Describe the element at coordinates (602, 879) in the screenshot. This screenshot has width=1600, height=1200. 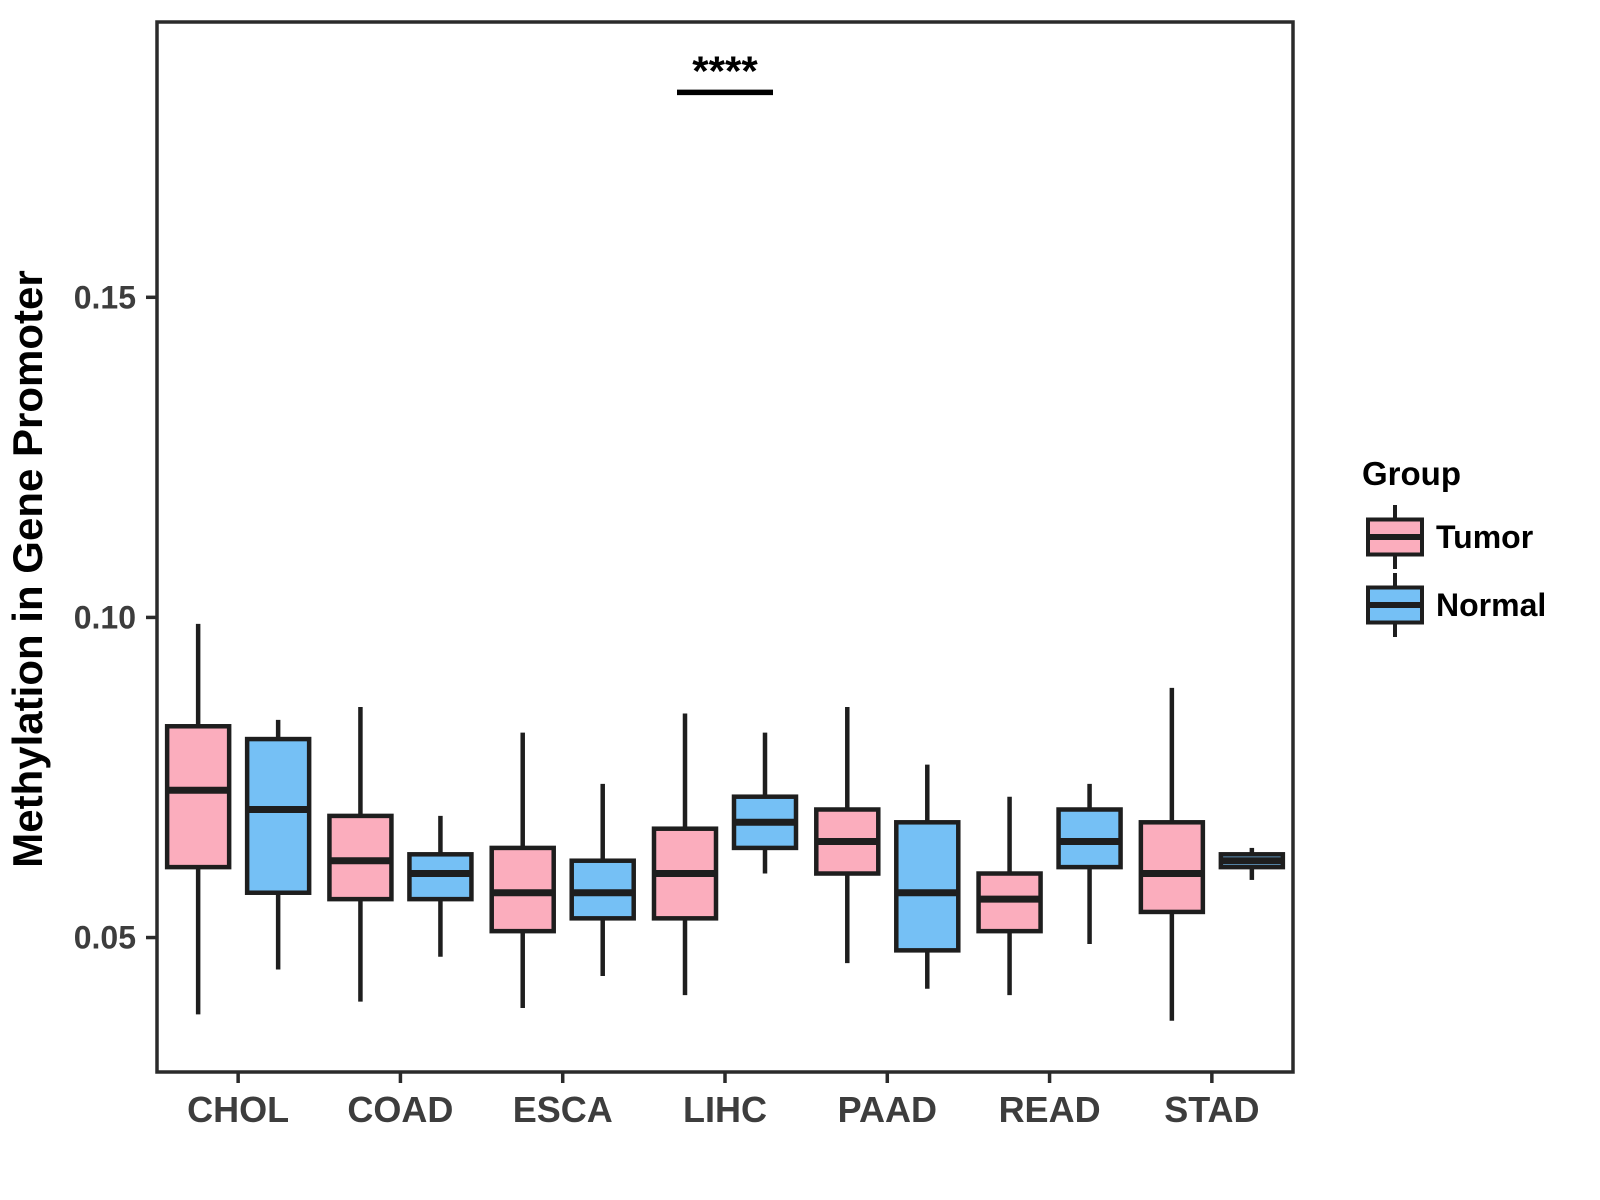
I see `box-normal-esca` at that location.